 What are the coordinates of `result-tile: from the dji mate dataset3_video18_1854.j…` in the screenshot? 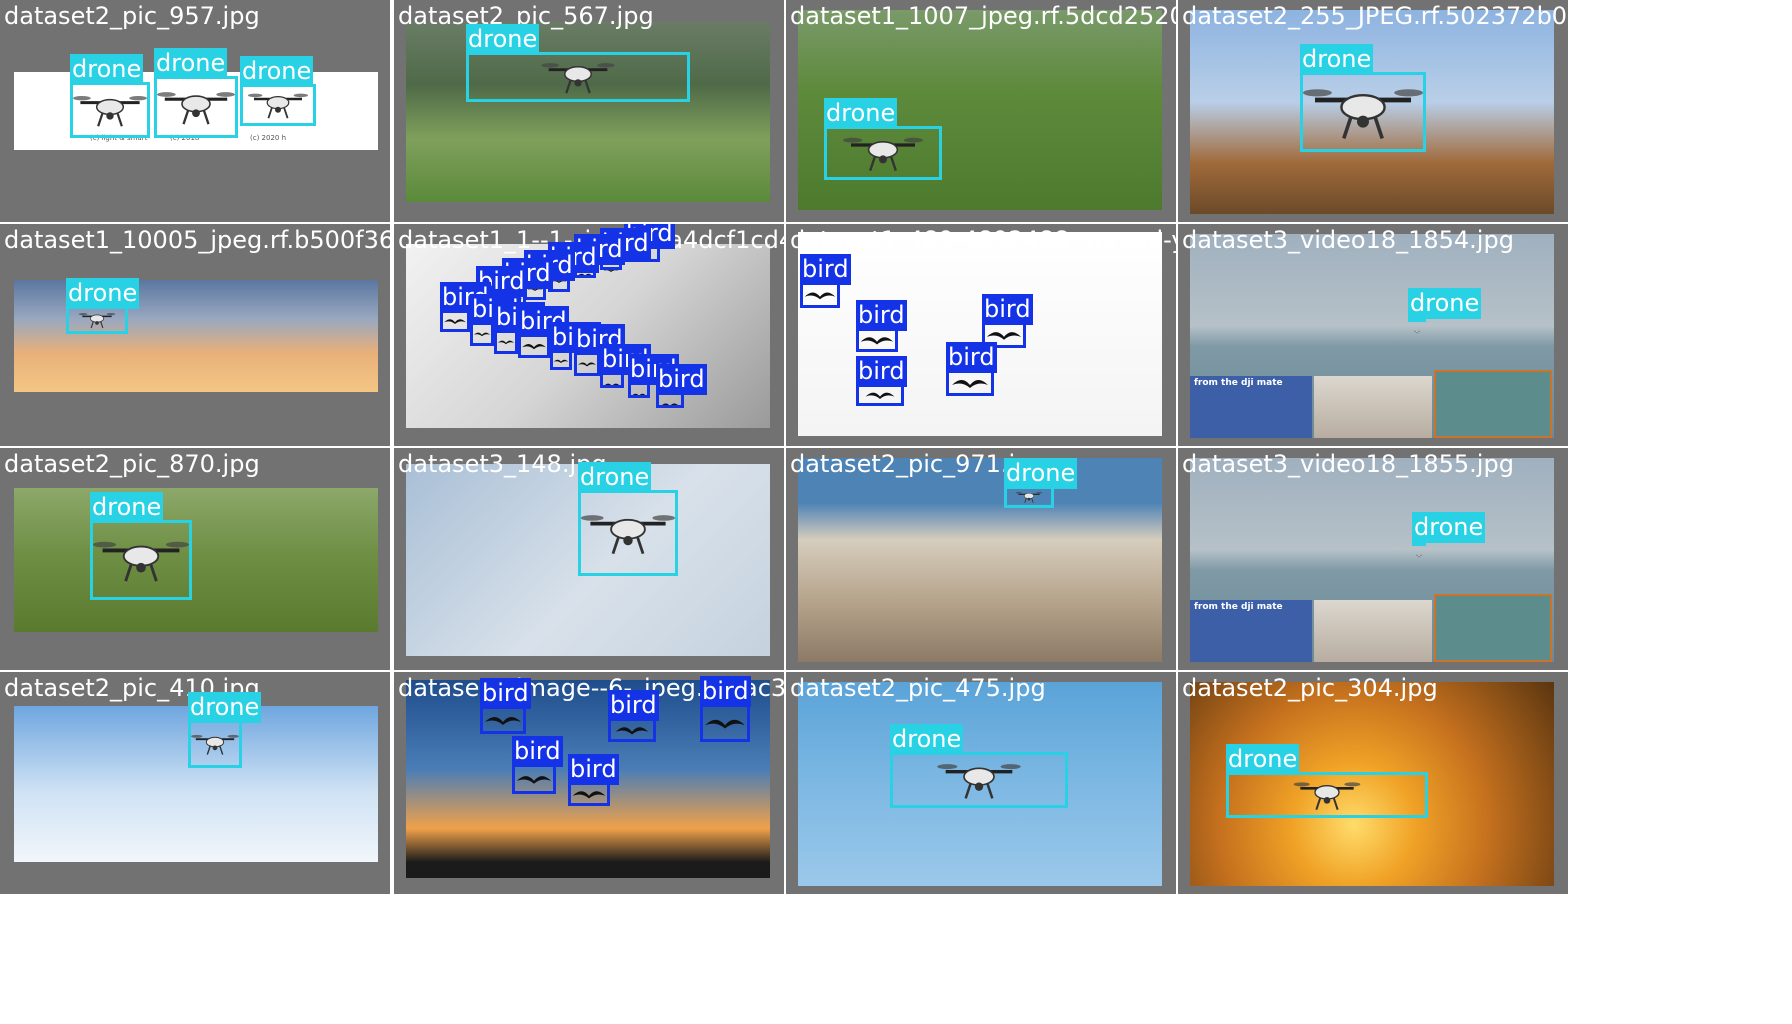 It's located at (1373, 335).